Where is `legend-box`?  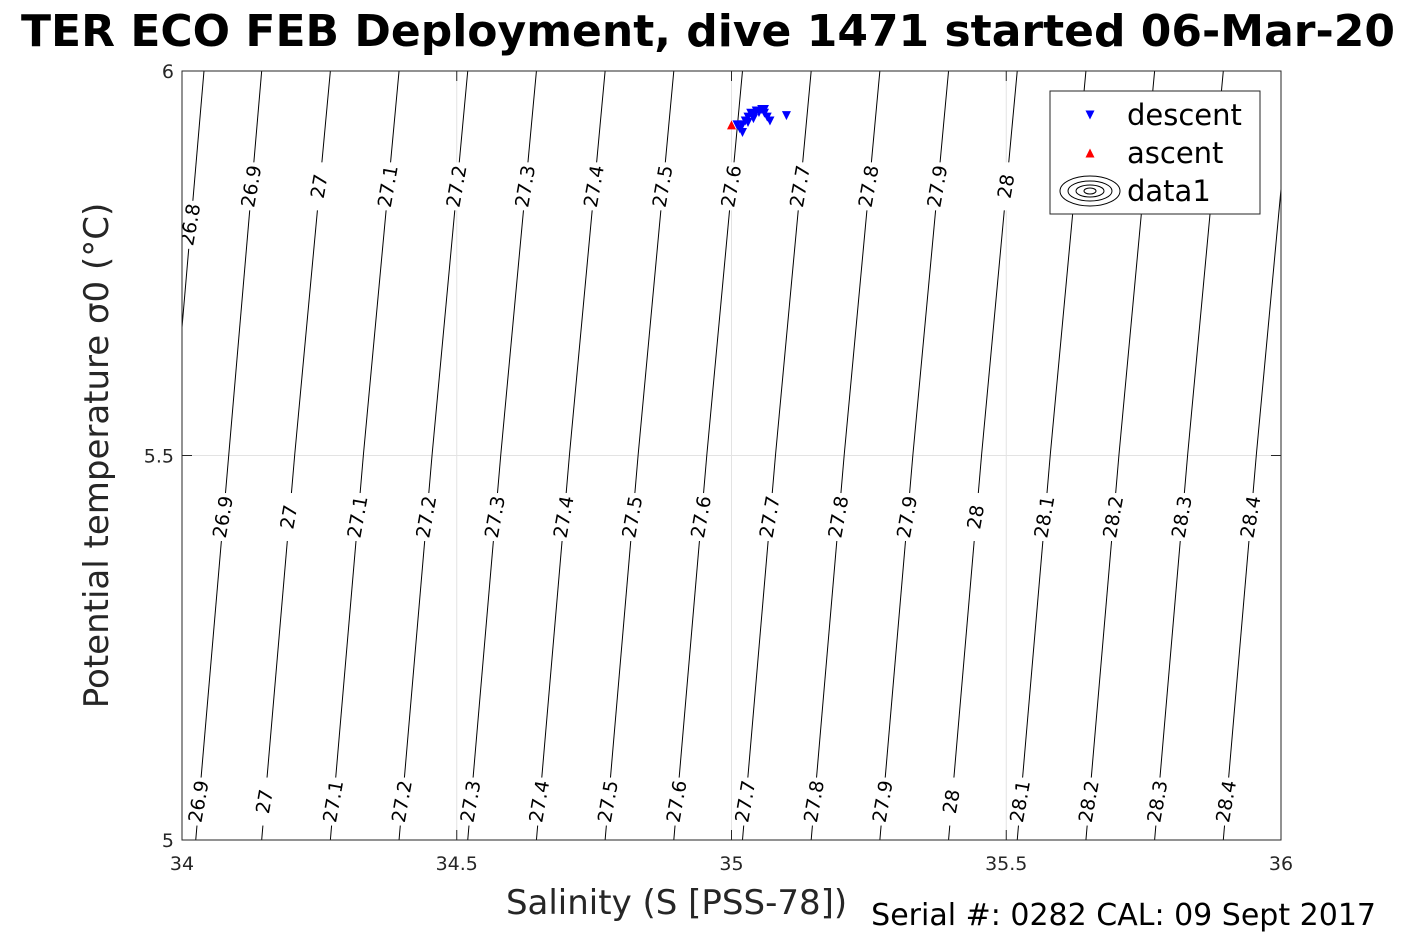
legend-box is located at coordinates (1155, 152).